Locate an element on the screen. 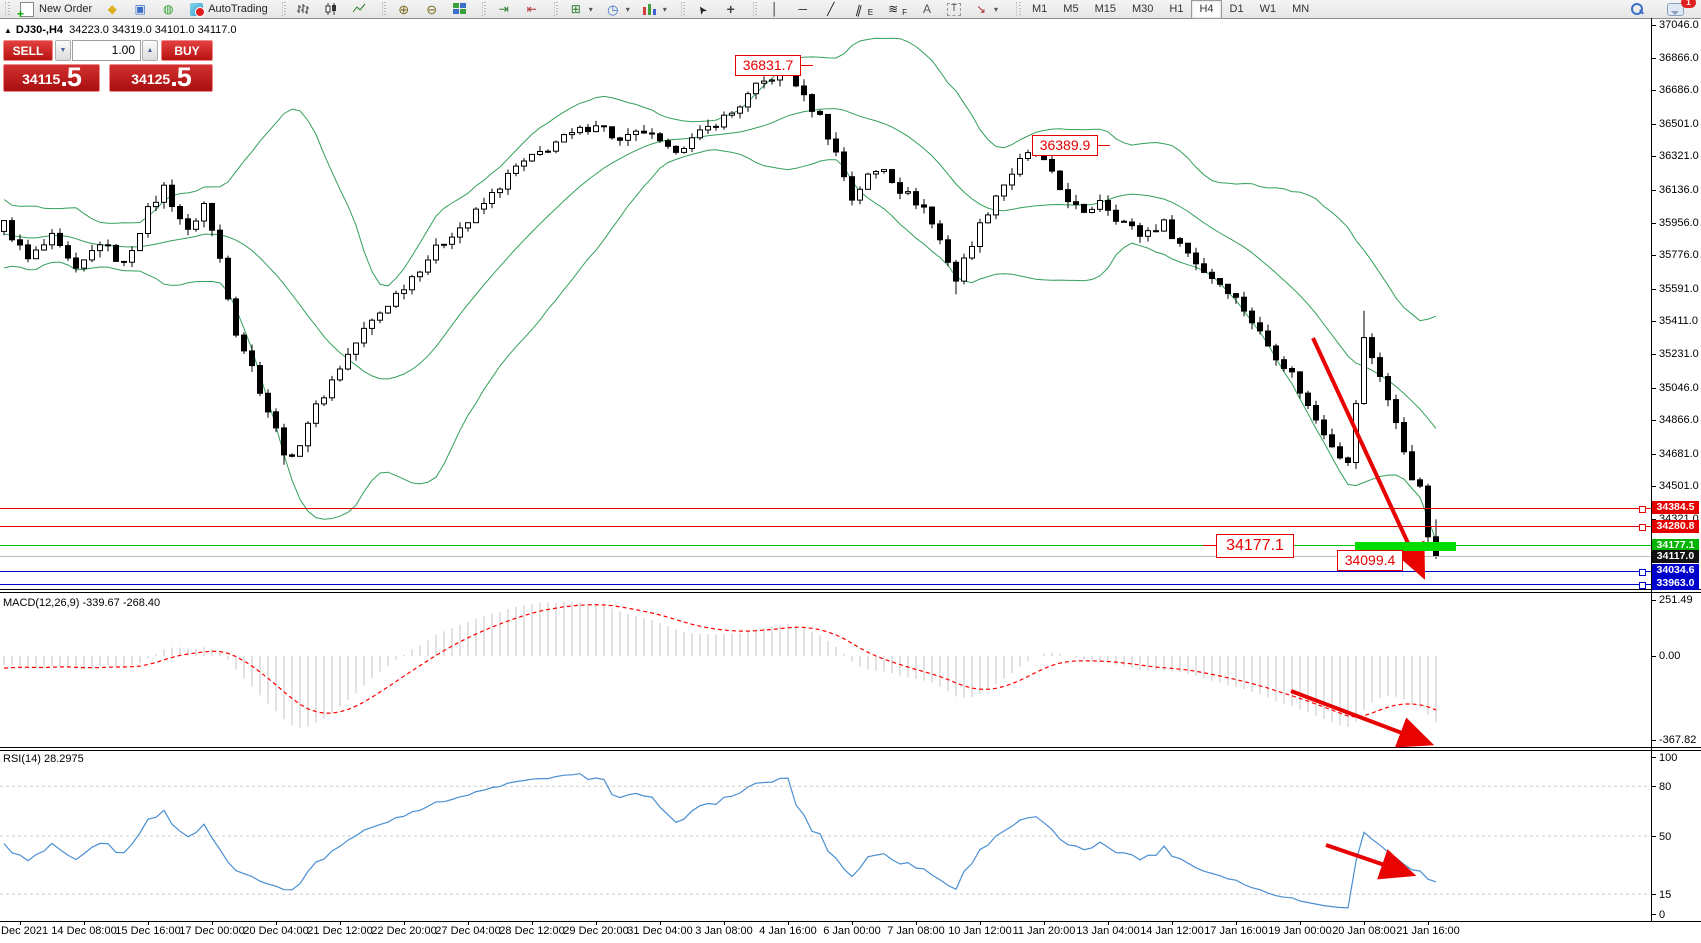 The width and height of the screenshot is (1701, 943). zoom-in-button: ⊕ is located at coordinates (404, 9).